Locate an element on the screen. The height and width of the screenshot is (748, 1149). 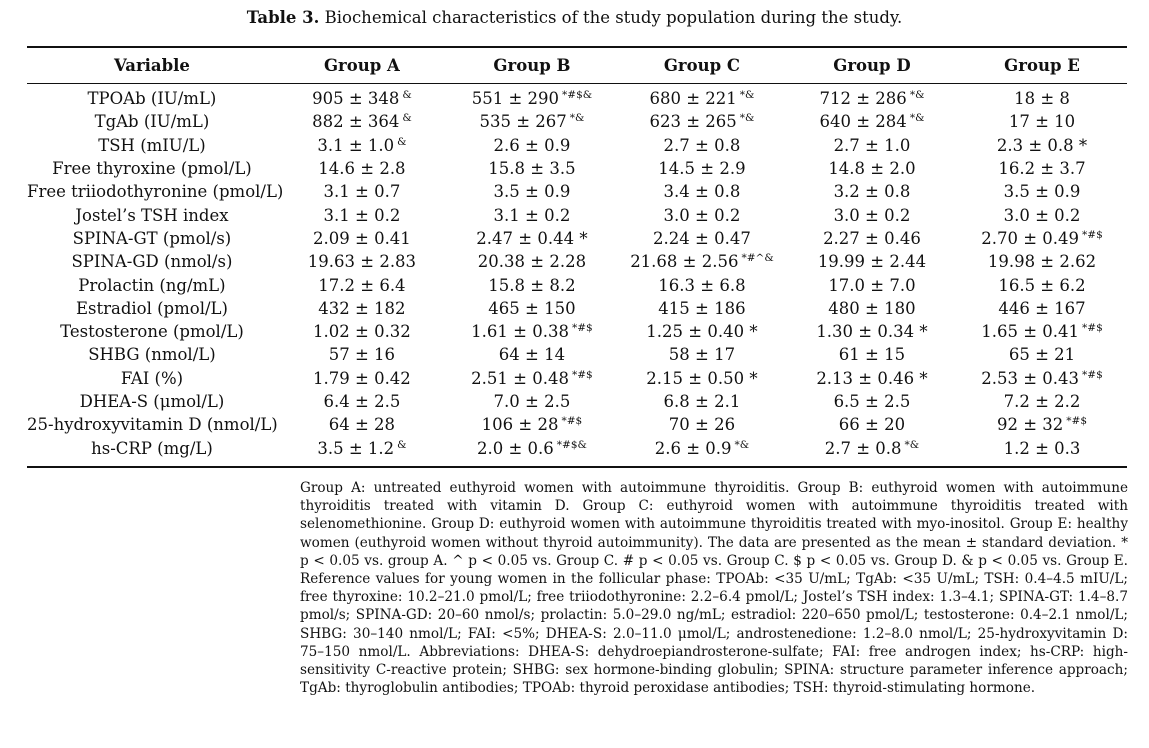
group-c-cell: 2.15 ± 0.50 * is located at coordinates (702, 378).